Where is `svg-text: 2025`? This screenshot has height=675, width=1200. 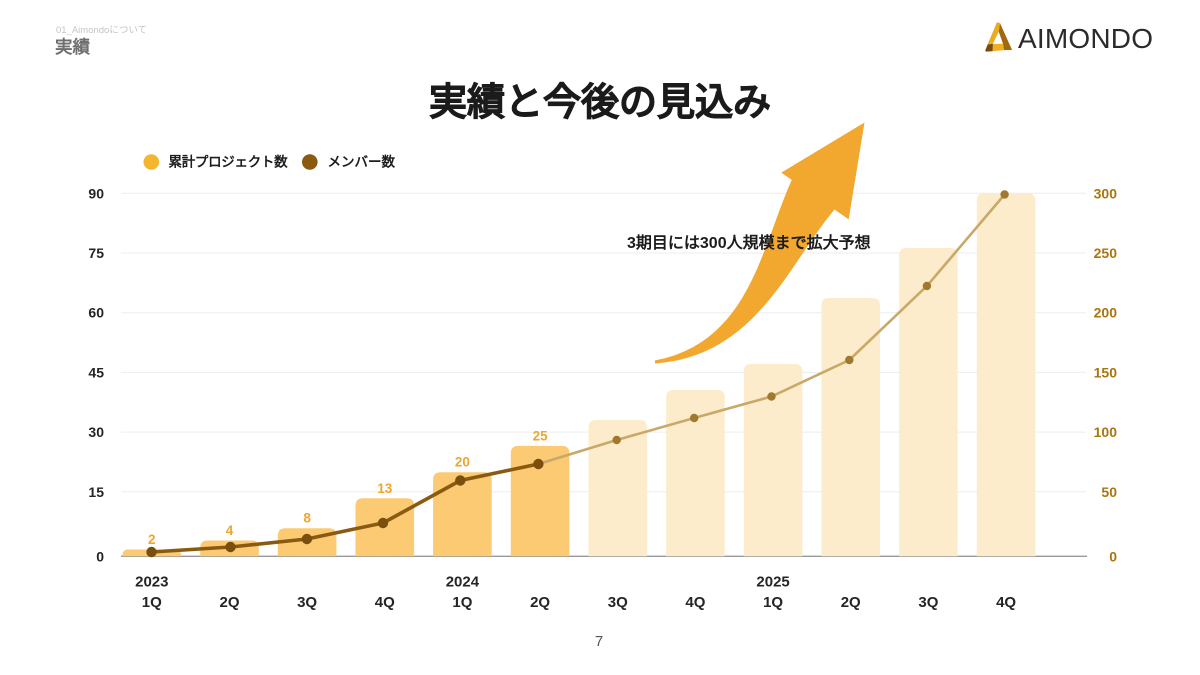 svg-text: 2025 is located at coordinates (772, 582).